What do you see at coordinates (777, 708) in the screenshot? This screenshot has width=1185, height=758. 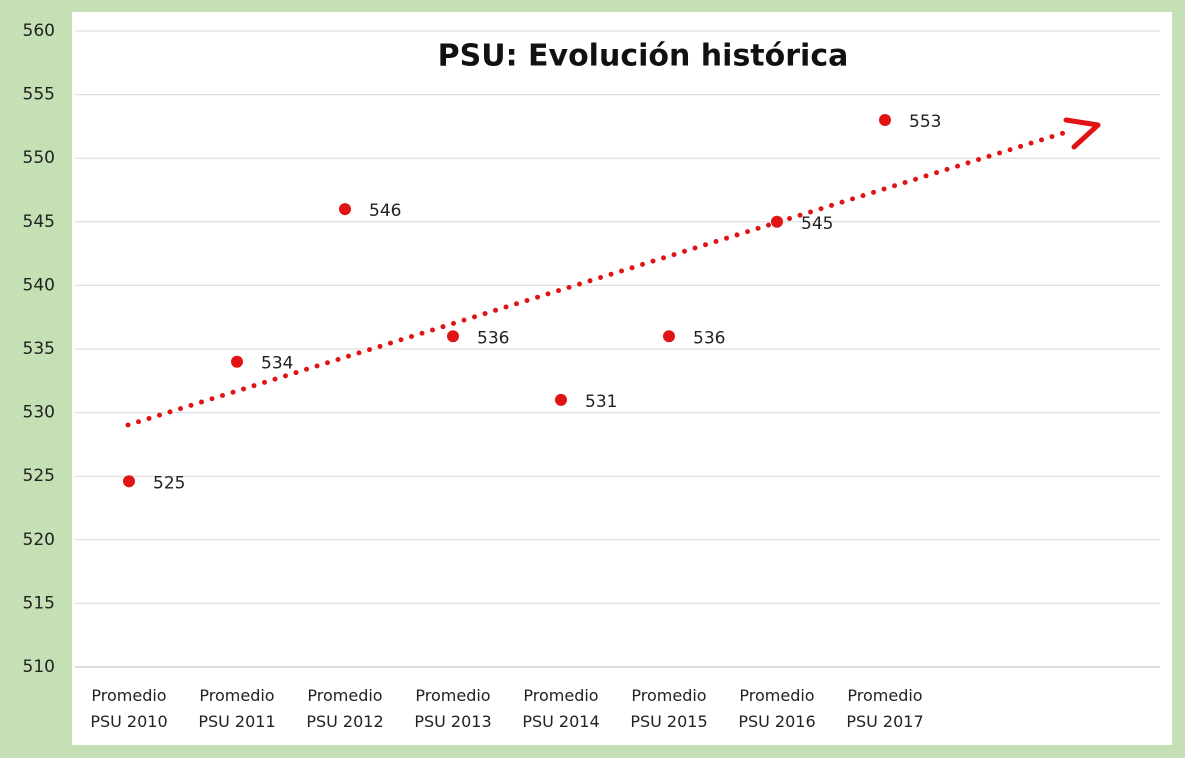 I see `x-tick-label: Promedio PSU 2016` at bounding box center [777, 708].